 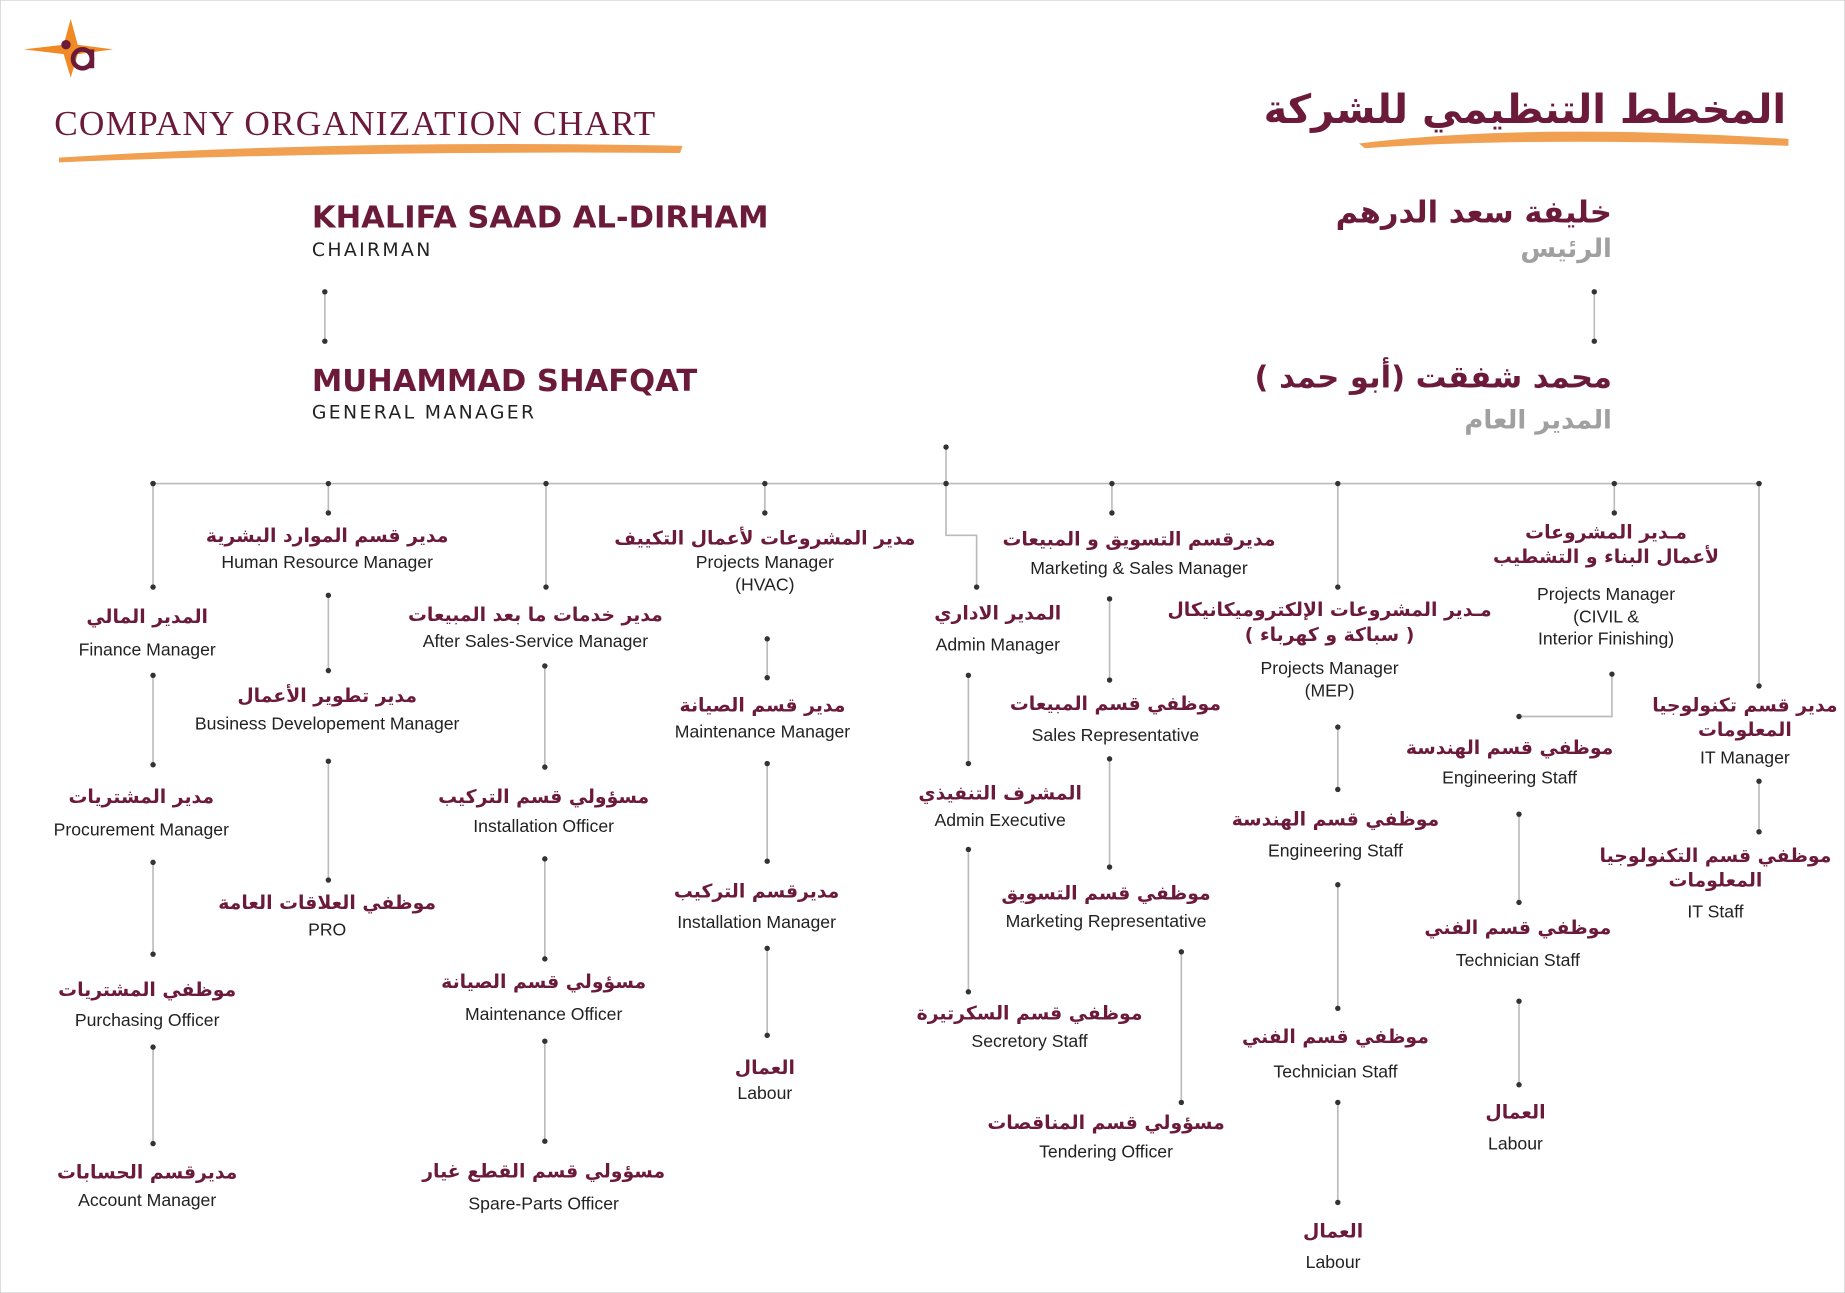 What do you see at coordinates (1000, 807) in the screenshot?
I see `org-node: المشرف التنفيذي Admin Executive` at bounding box center [1000, 807].